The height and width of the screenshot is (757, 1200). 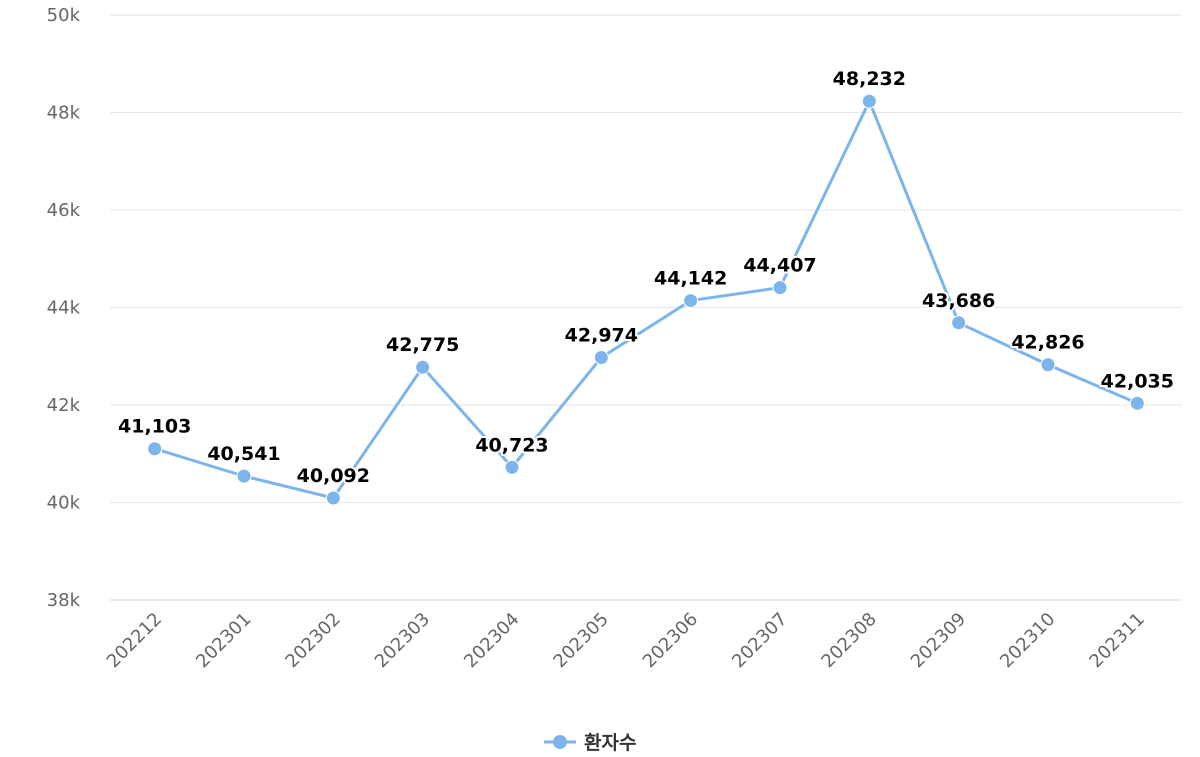 What do you see at coordinates (938, 640) in the screenshot?
I see `x-tick-label: 202309` at bounding box center [938, 640].